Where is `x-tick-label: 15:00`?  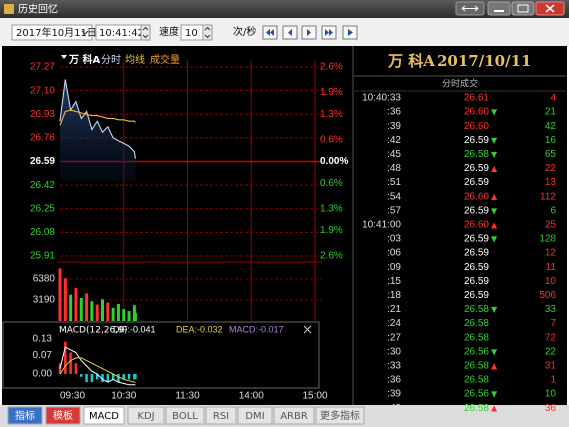
x-tick-label: 15:00 is located at coordinates (314, 396).